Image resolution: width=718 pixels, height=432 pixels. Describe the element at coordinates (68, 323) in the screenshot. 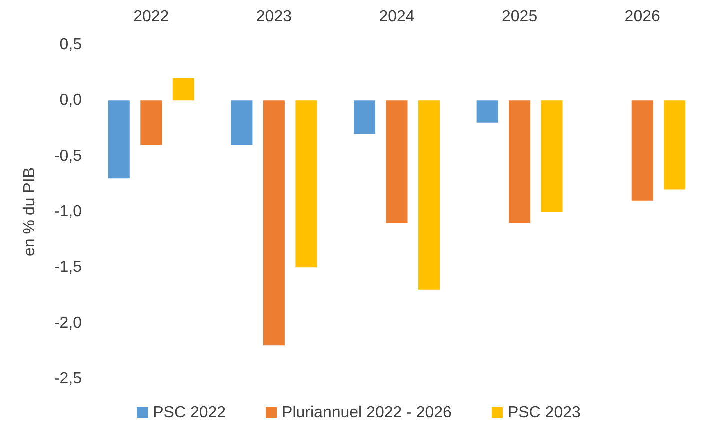

I see `y-tick-label: -2,0` at that location.